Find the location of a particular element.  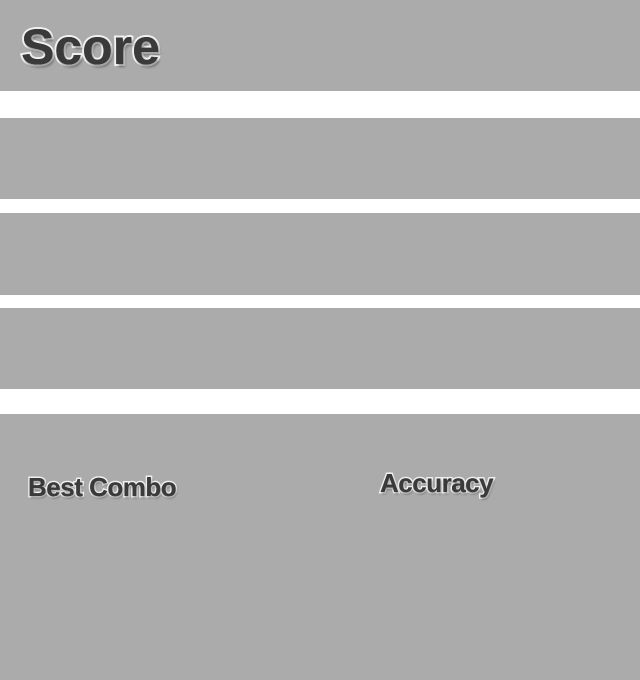

accuracy-label-text: Accuracy is located at coordinates (437, 483).